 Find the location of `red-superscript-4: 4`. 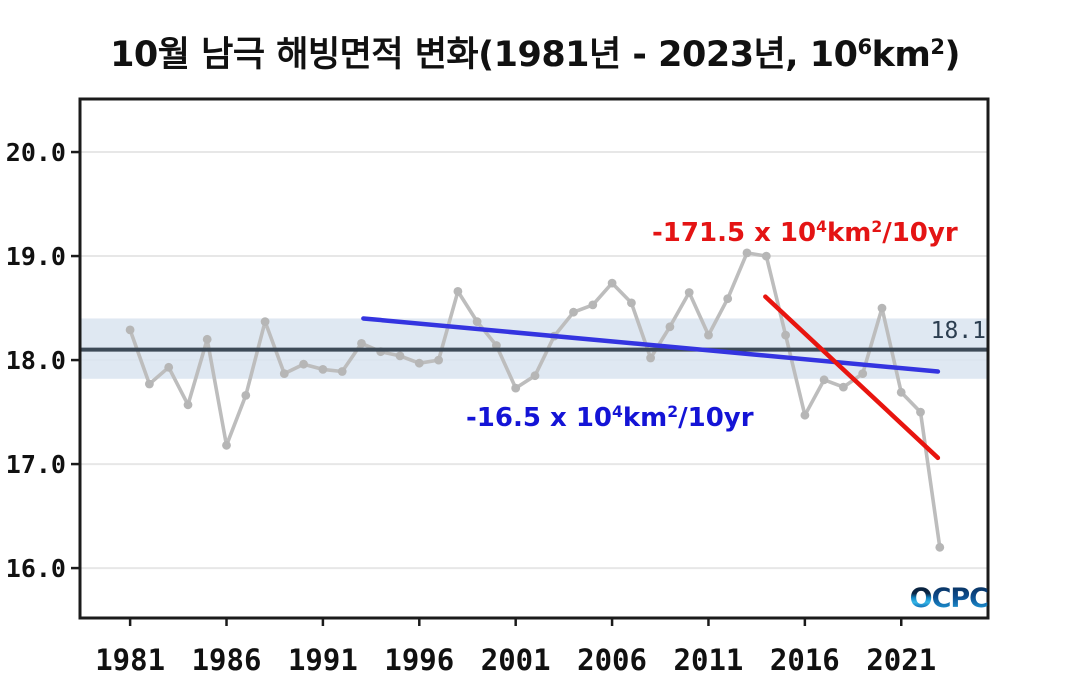

red-superscript-4: 4 is located at coordinates (821, 227).